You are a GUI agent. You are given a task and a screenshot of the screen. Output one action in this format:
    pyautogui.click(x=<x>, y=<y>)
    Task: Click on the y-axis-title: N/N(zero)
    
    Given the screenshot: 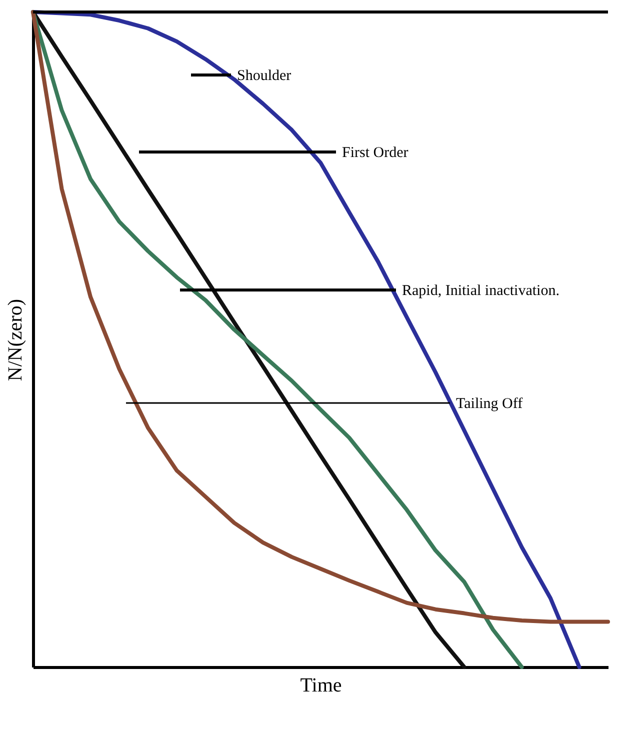 What is the action you would take?
    pyautogui.click(x=15, y=340)
    